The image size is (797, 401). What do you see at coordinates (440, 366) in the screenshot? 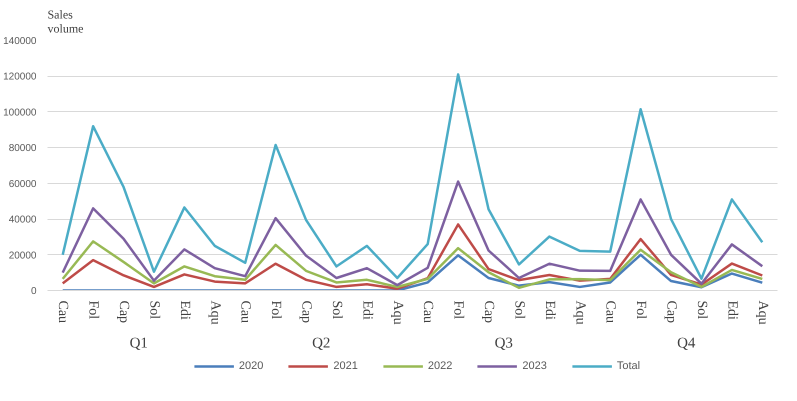
I see `legend-label: 2022` at bounding box center [440, 366].